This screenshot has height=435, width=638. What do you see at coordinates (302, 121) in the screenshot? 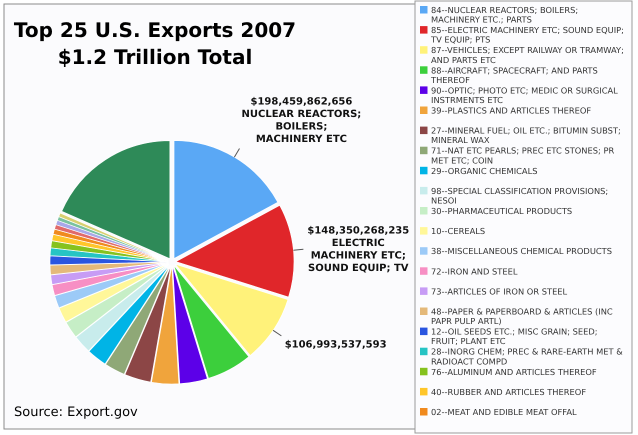
I see `data-label: $198,459,862,656 NUCLEAR REACTORS; BOILERS; MACHINERY ETC` at bounding box center [302, 121].